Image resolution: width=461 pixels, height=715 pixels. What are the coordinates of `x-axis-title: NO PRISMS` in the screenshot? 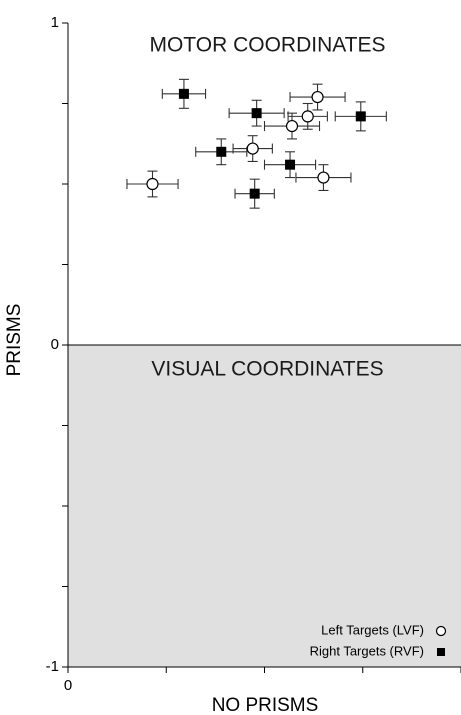 It's located at (265, 705).